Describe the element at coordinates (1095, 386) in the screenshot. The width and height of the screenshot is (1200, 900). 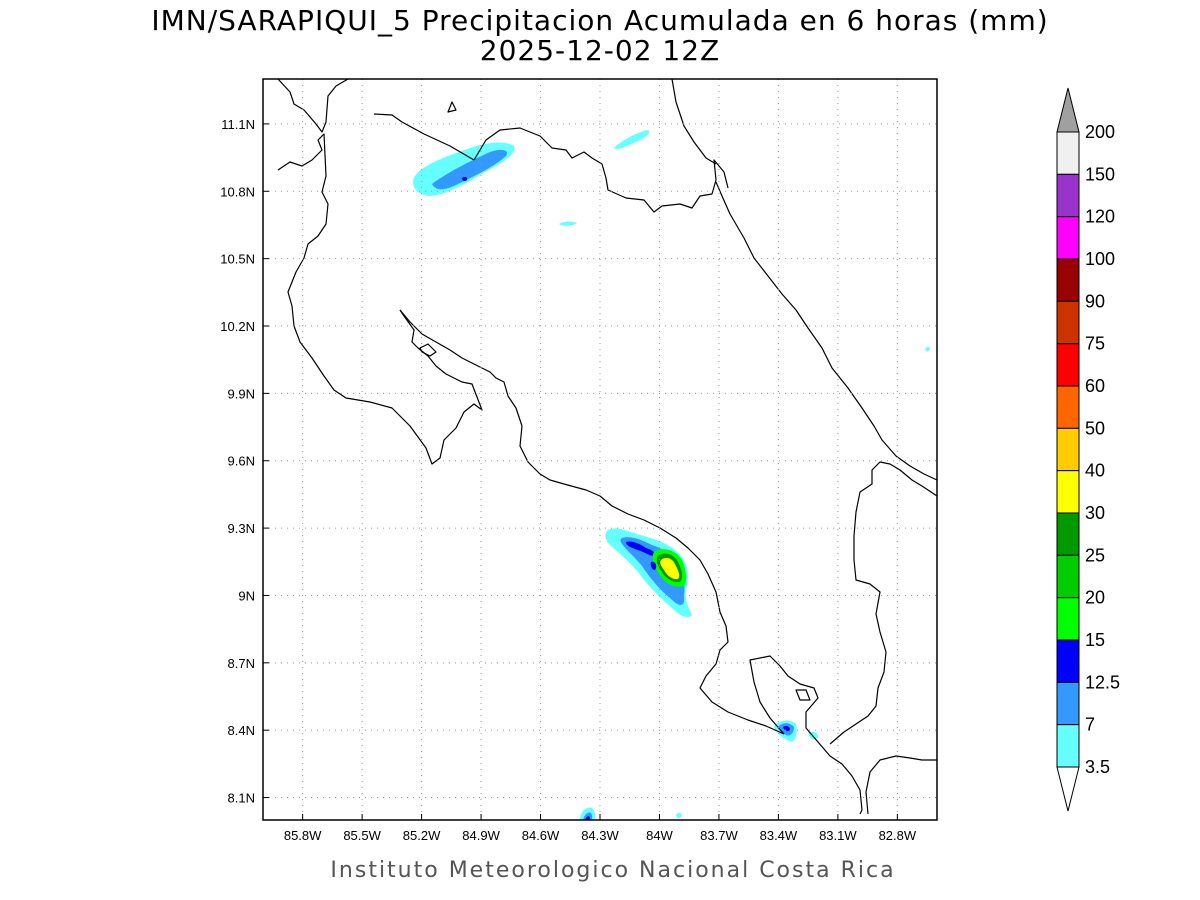
I see `legend-label: 60` at that location.